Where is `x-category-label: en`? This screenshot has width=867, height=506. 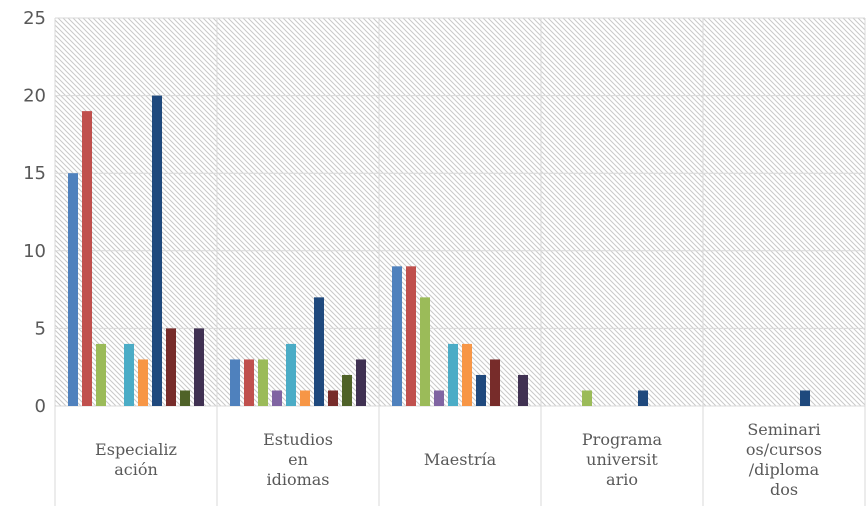
x-category-label: en is located at coordinates (298, 459).